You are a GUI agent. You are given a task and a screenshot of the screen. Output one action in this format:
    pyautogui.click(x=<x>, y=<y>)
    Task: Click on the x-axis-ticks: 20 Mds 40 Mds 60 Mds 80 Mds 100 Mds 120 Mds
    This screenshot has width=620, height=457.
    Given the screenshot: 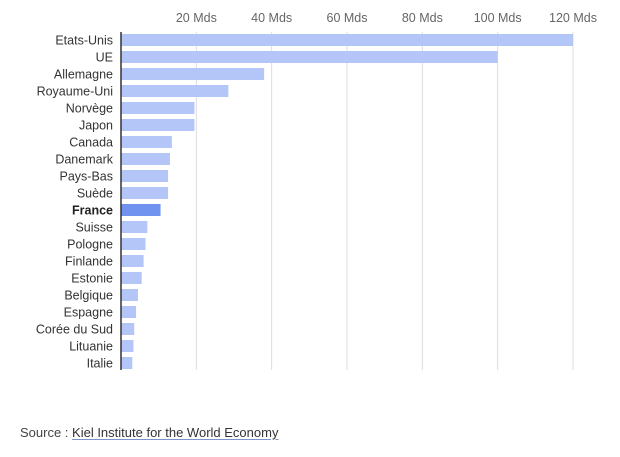 What is the action you would take?
    pyautogui.click(x=386, y=18)
    